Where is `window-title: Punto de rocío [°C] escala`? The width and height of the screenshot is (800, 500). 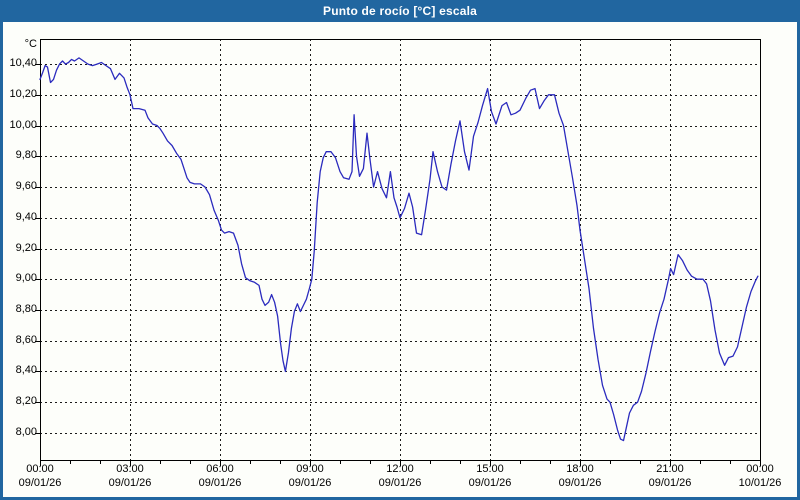
window-title: Punto de rocío [°C] escala is located at coordinates (400, 11).